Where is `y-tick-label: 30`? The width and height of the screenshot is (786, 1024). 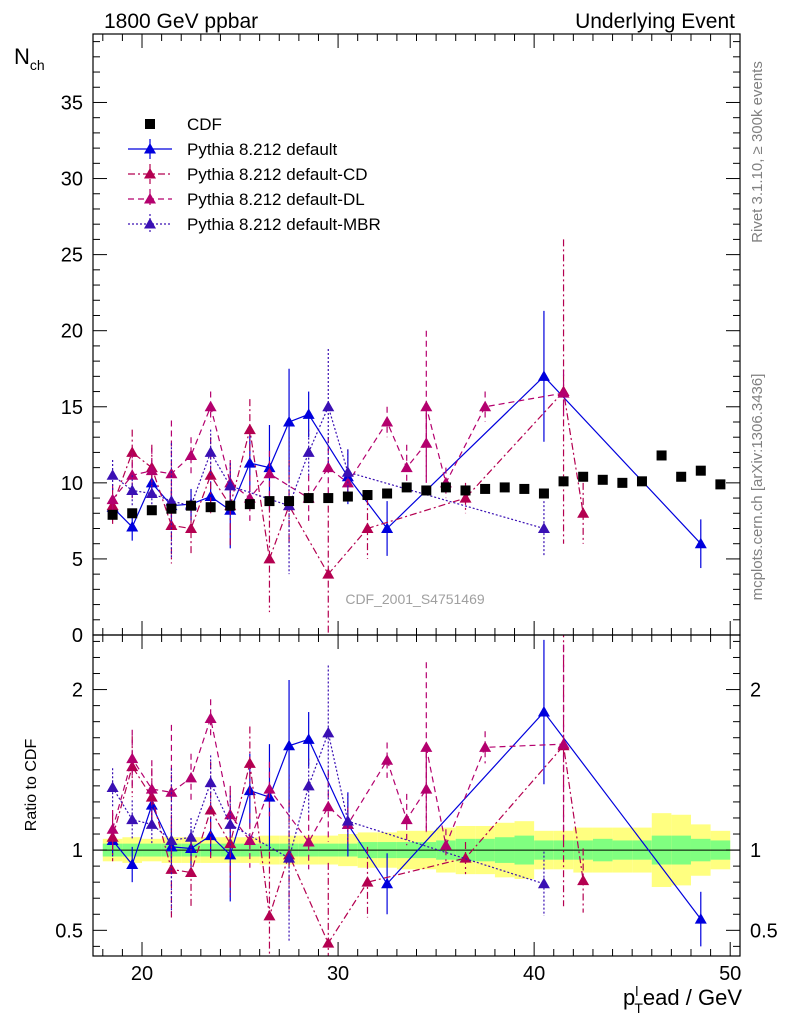
y-tick-label: 30 is located at coordinates (72, 180).